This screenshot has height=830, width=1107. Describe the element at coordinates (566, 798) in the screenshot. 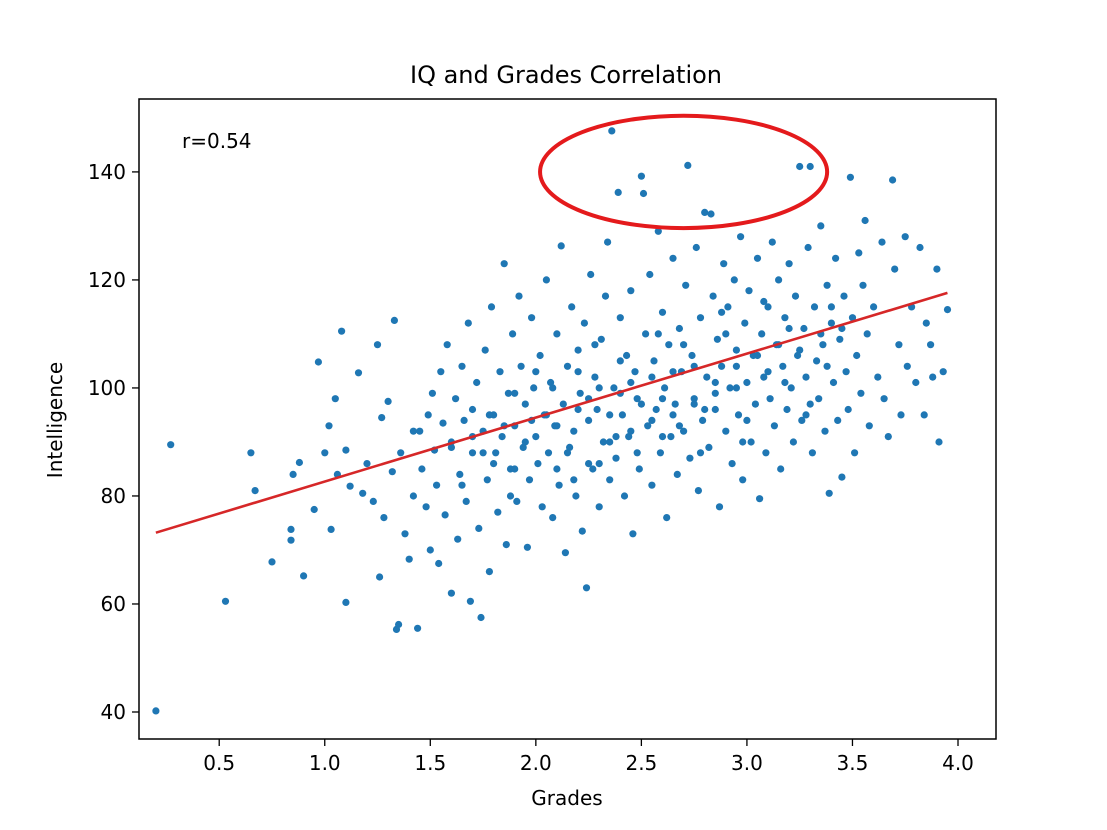

I see `x-axis-label: Grades` at that location.